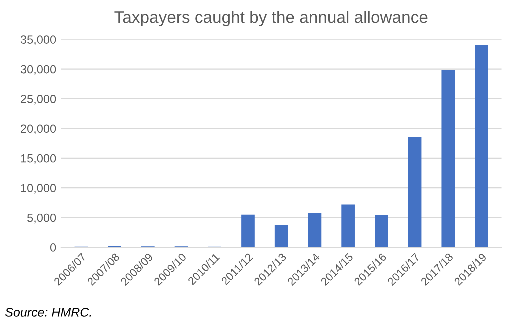 This screenshot has width=512, height=330. I want to click on y-tick-label: 0, so click(53, 248).